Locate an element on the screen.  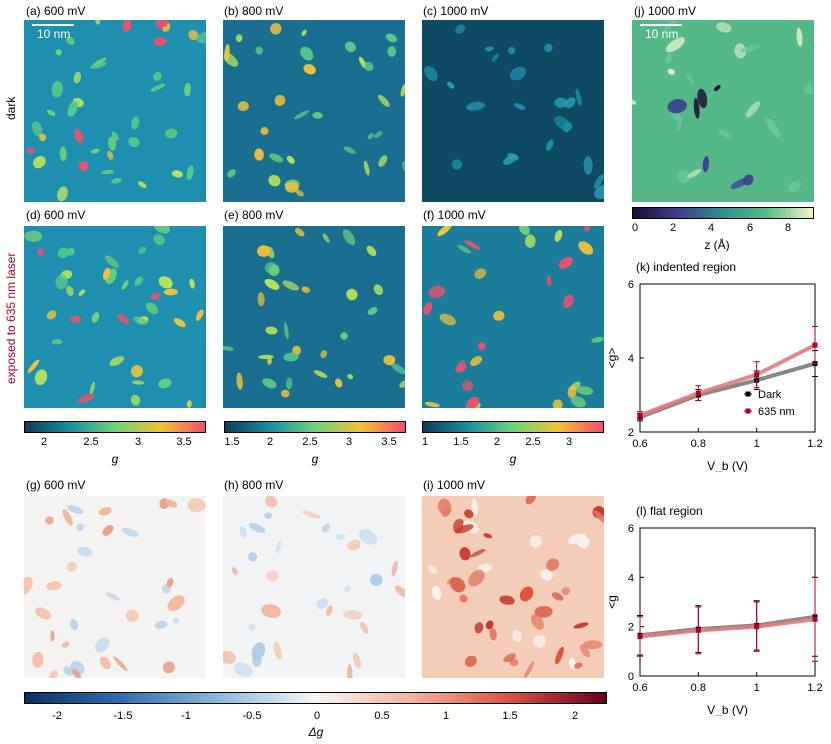
panel-label-a: (a) 600 mV is located at coordinates (56, 11).